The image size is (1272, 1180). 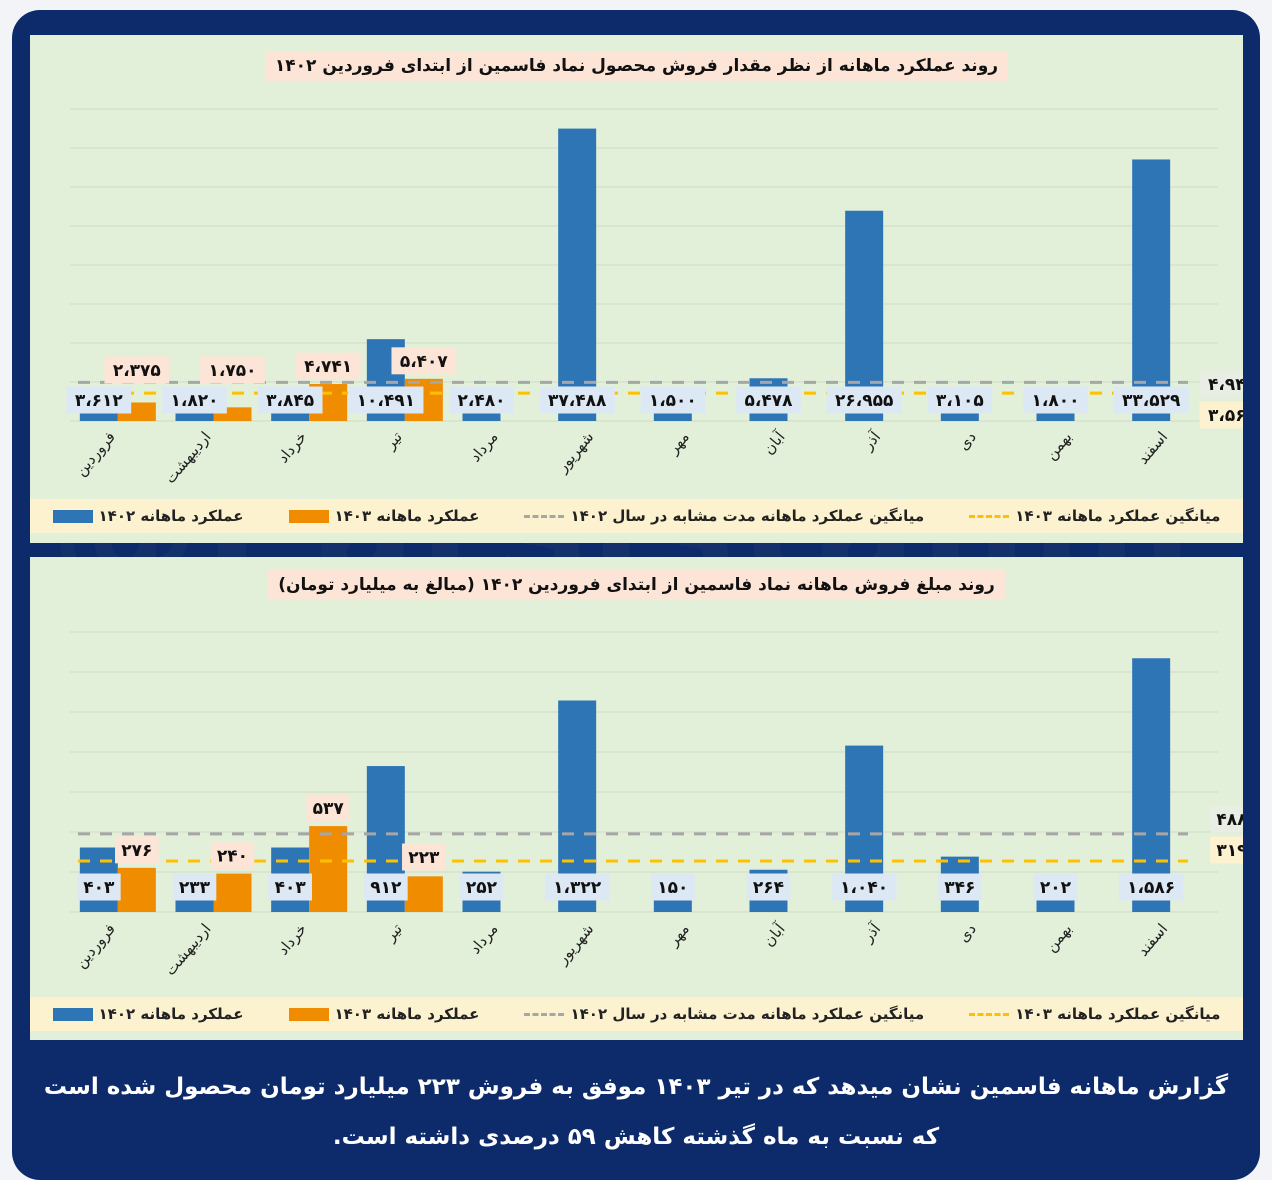 What do you see at coordinates (575, 452) in the screenshot?
I see `month-label: شهریور` at bounding box center [575, 452].